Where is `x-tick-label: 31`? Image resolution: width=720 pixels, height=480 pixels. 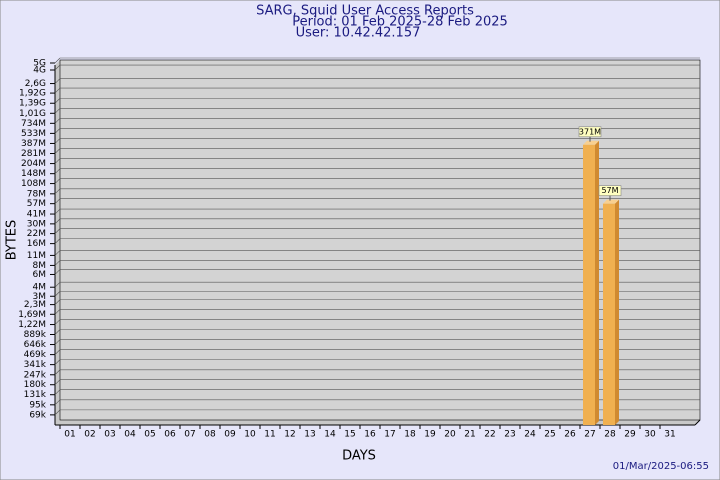
x-tick-label: 31 is located at coordinates (669, 435).